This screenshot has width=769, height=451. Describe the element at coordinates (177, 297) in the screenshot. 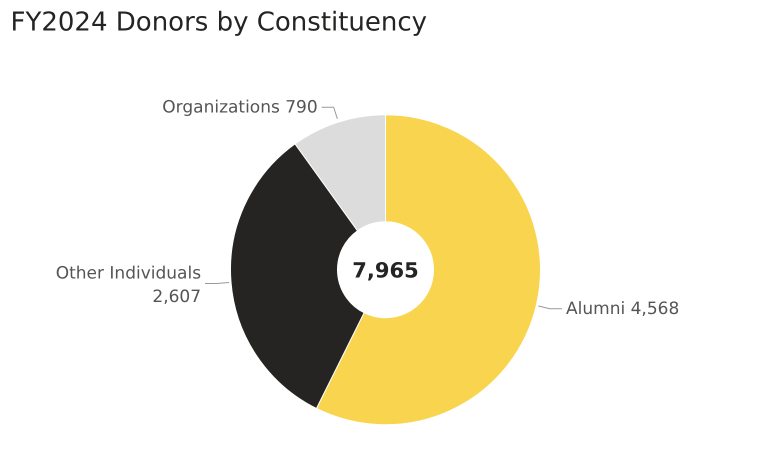

I see `data-label: 2,607` at that location.